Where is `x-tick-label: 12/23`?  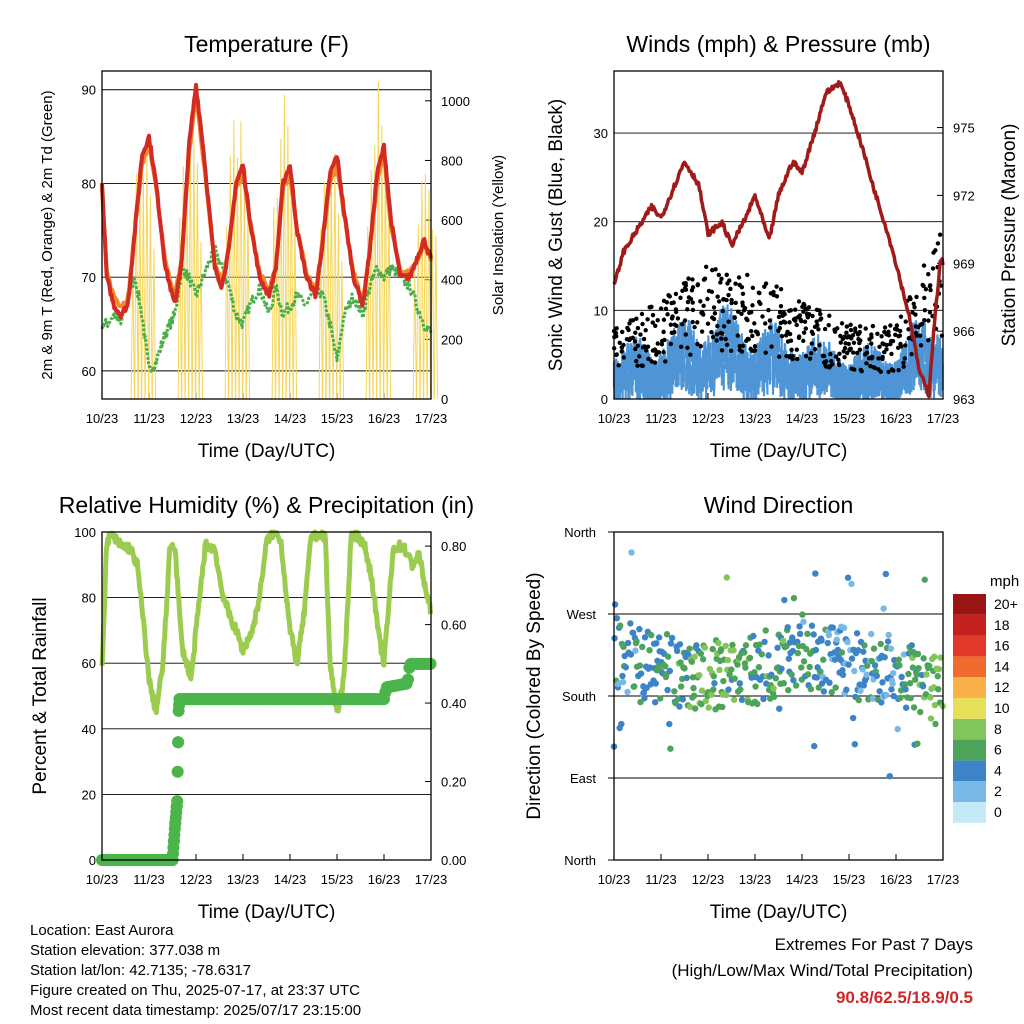 x-tick-label: 12/23 is located at coordinates (196, 879).